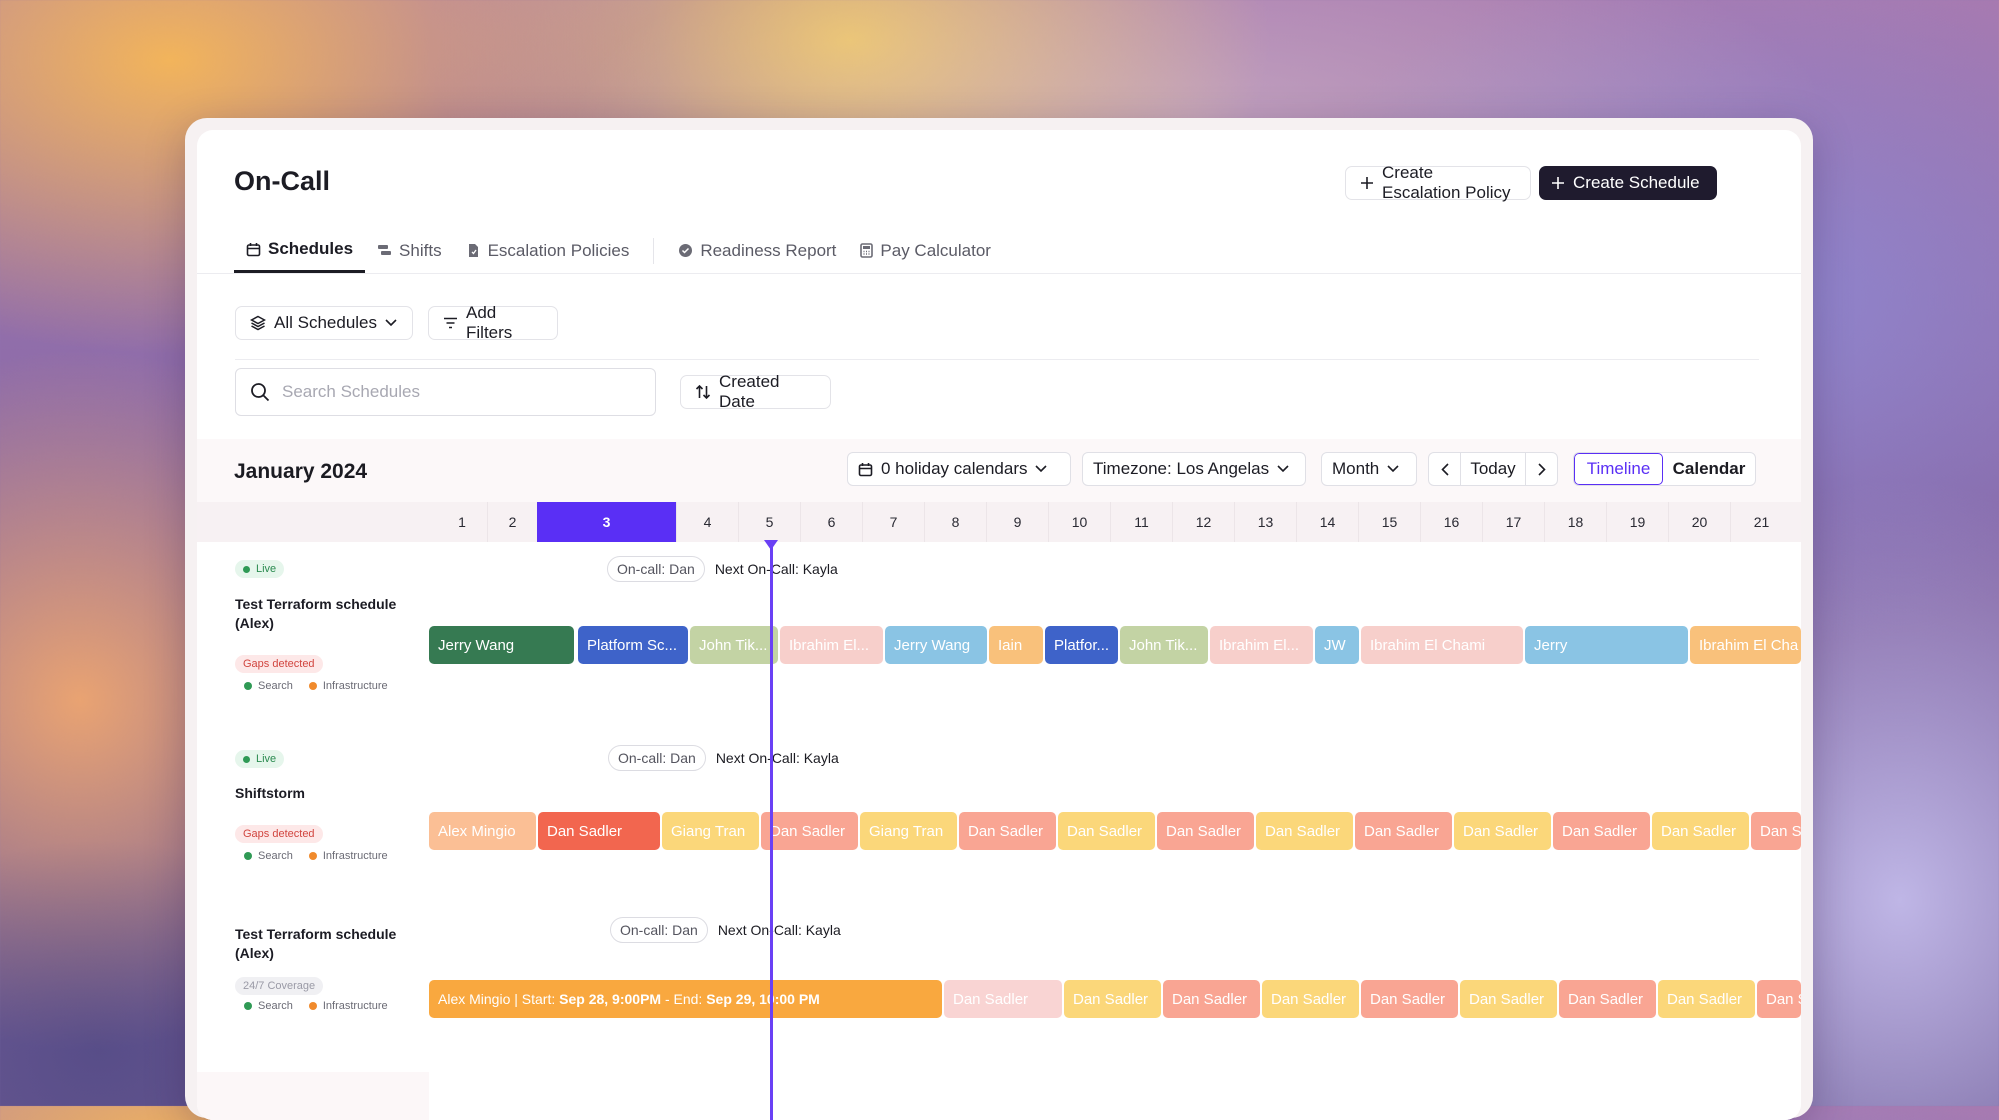 The height and width of the screenshot is (1120, 1999). I want to click on all-schedules-dropdown: All Schedules, so click(324, 323).